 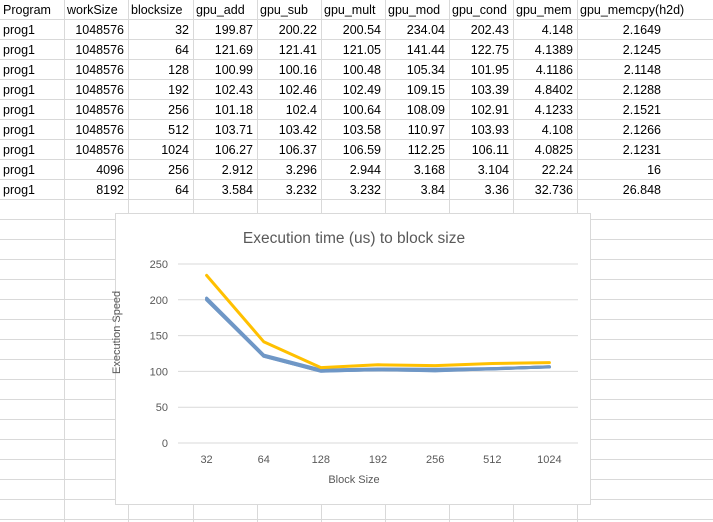 I want to click on header-cell: gpu_sub, so click(x=284, y=10).